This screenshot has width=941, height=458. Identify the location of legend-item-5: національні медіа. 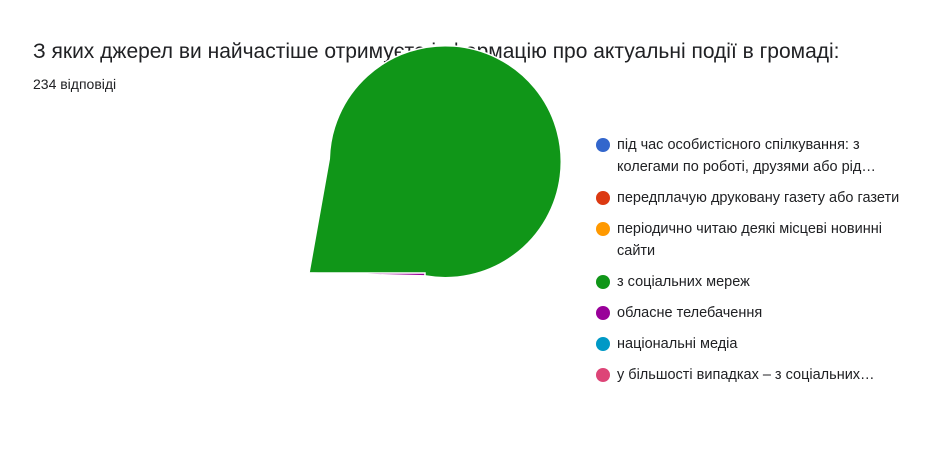
(761, 344).